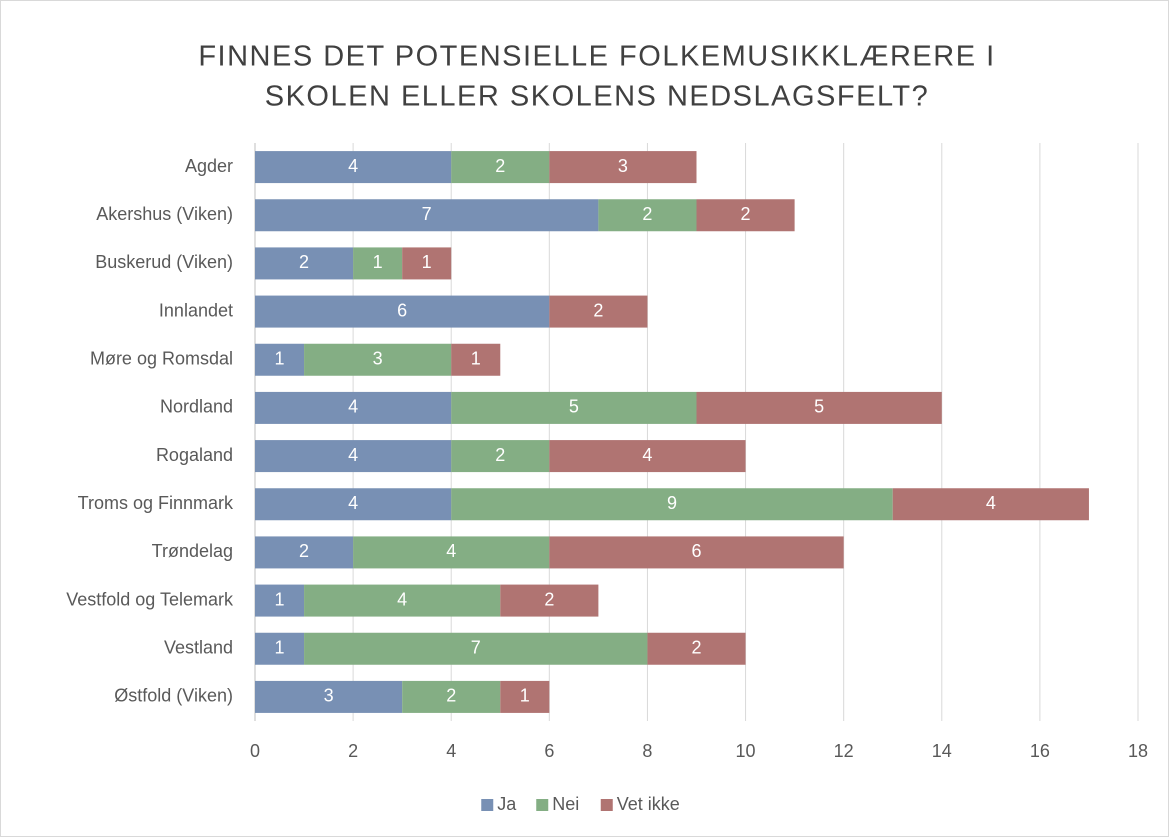  Describe the element at coordinates (507, 804) in the screenshot. I see `legend-label: Ja` at that location.